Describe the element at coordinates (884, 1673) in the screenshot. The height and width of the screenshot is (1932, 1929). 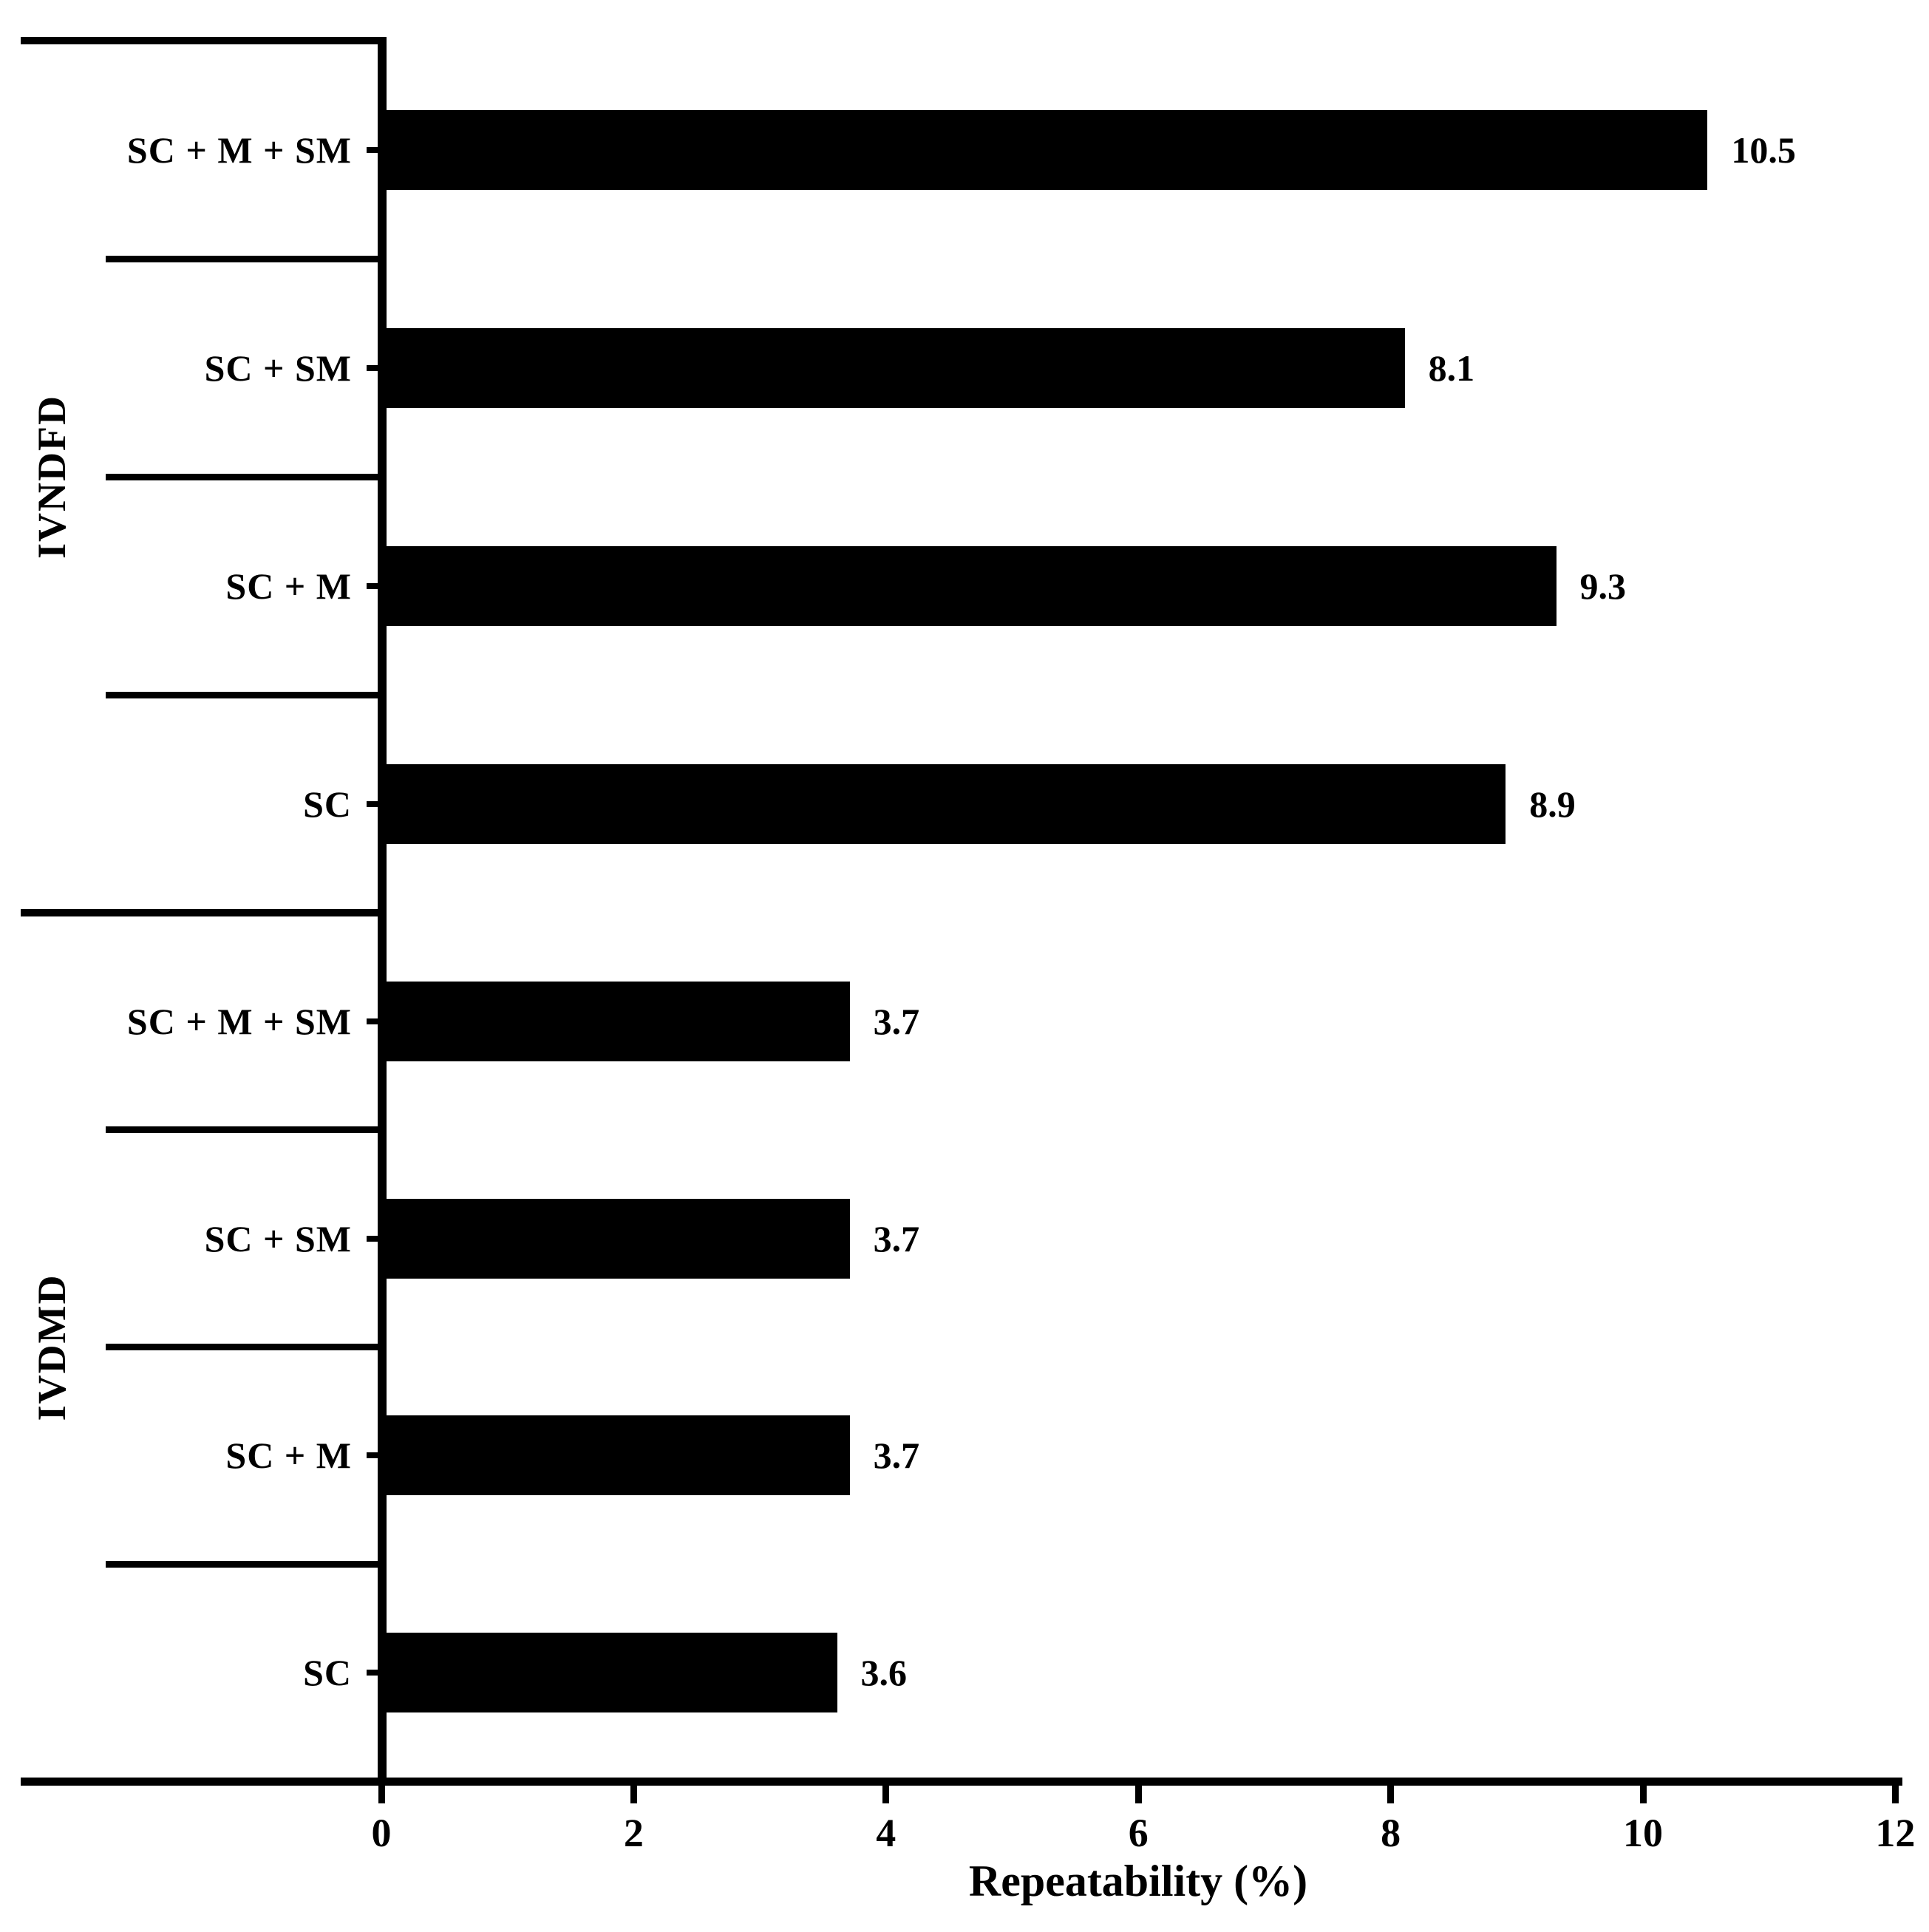
I see `bar-value-label: 3.6` at that location.